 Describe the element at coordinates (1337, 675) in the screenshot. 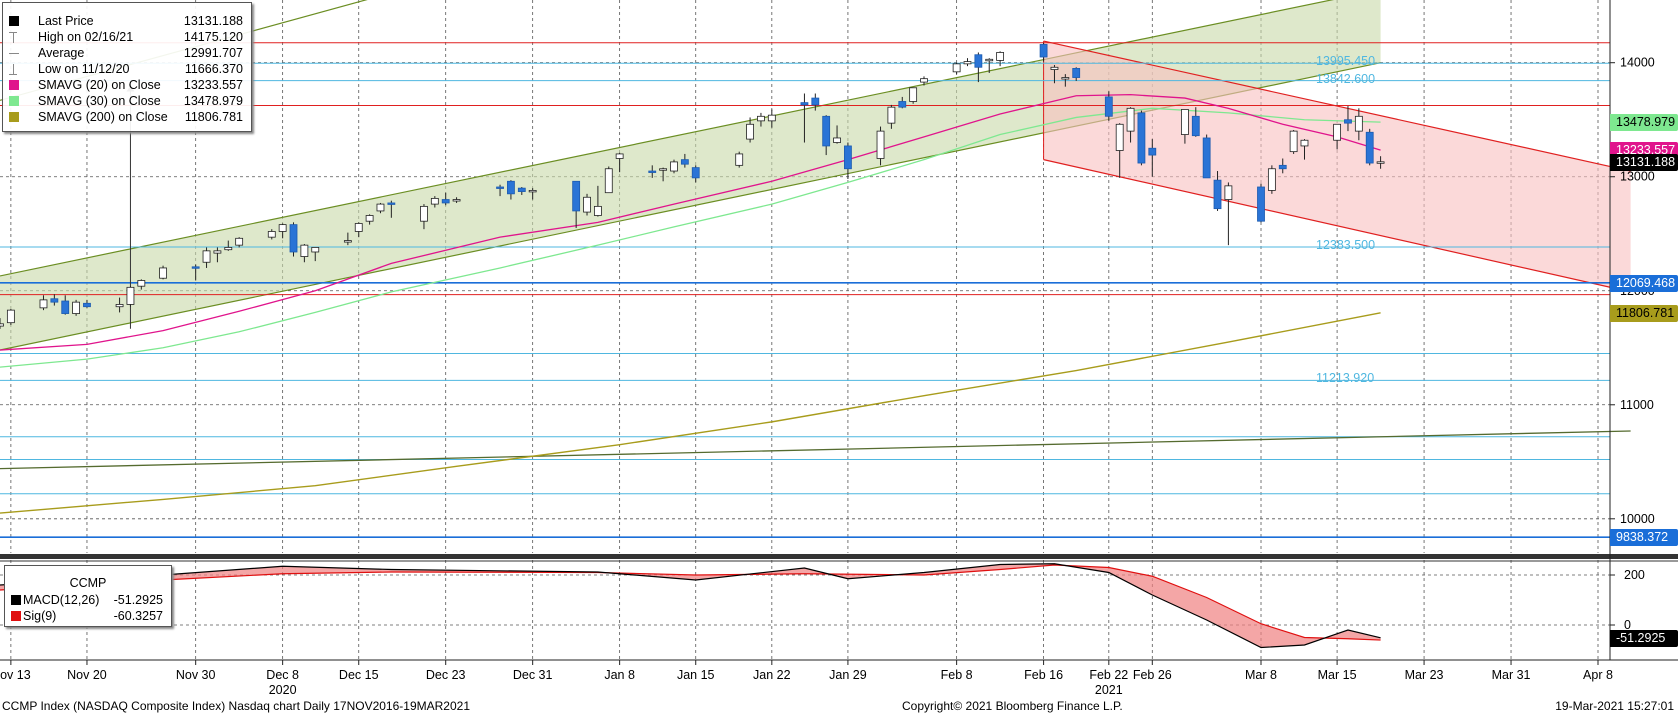

I see `x-tick-label: Mar 15` at that location.